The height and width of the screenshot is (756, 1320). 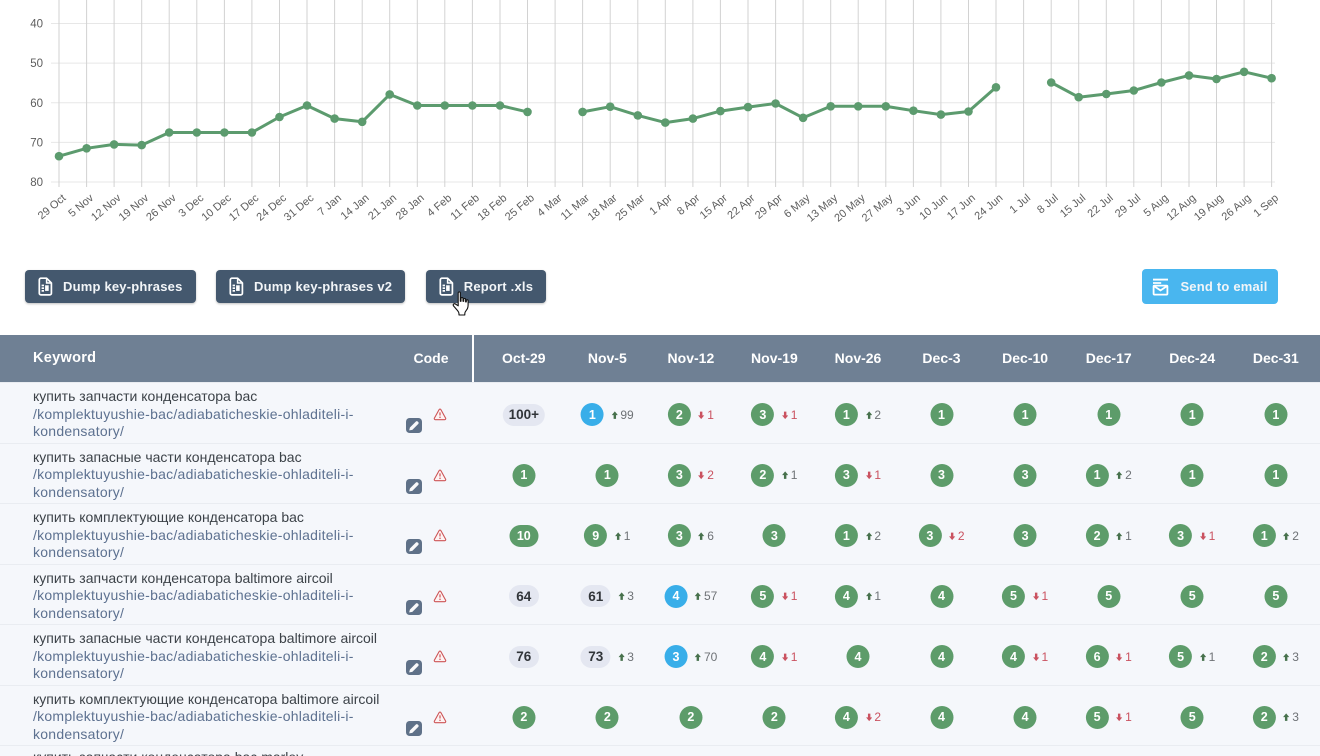 I want to click on svg-text: 22 Apr, so click(x=741, y=207).